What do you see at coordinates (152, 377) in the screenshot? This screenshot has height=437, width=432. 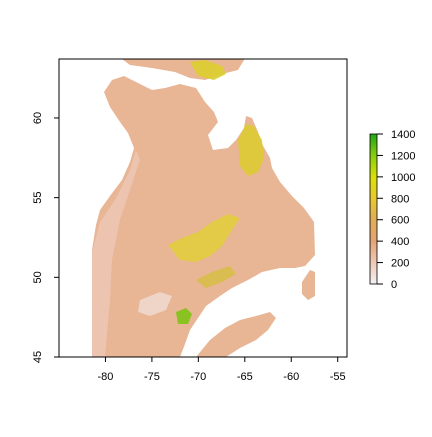 I see `x-tick-label: -75` at bounding box center [152, 377].